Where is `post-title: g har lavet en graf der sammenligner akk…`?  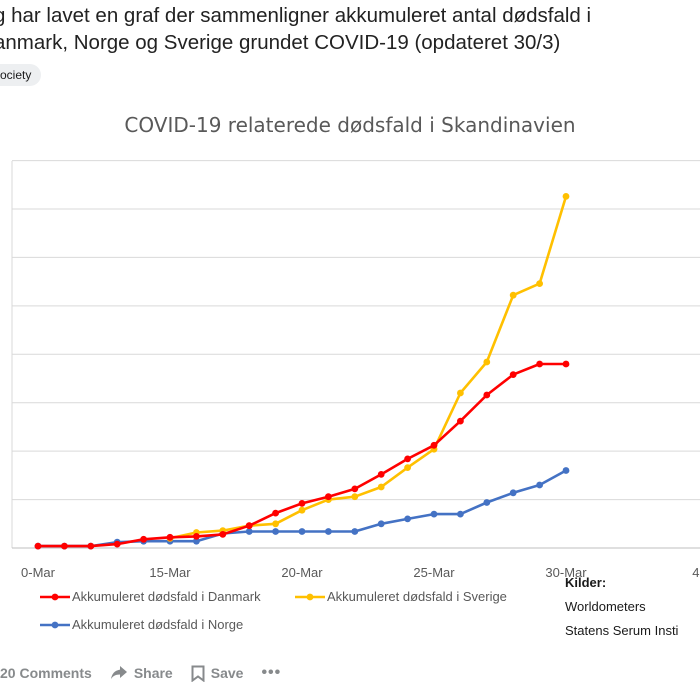 post-title: g har lavet en graf der sammenligner akk… is located at coordinates (350, 29).